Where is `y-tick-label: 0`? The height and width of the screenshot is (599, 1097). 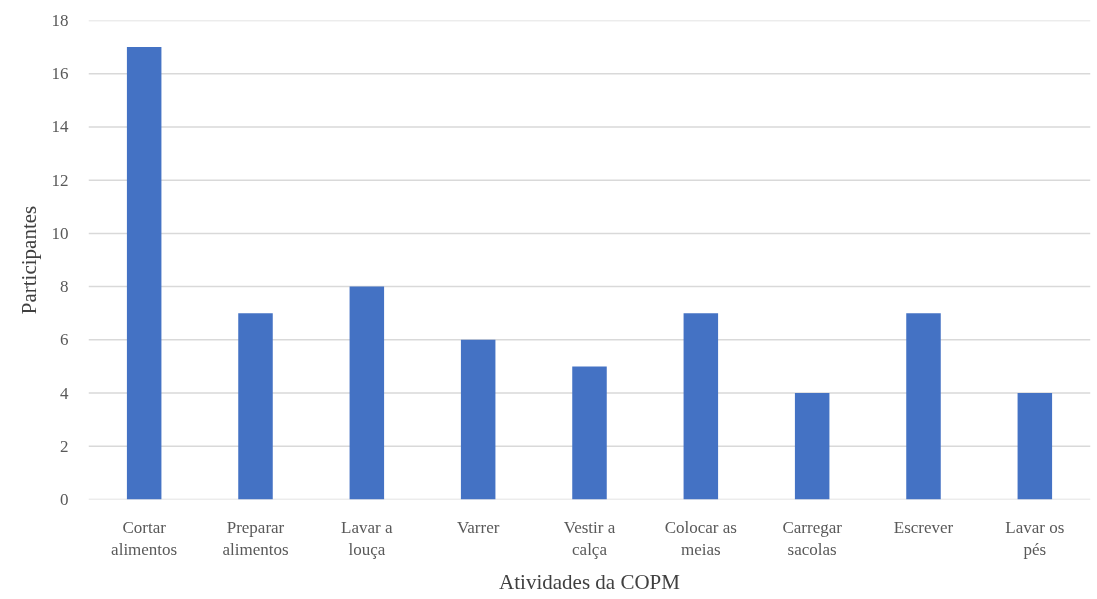 y-tick-label: 0 is located at coordinates (64, 499).